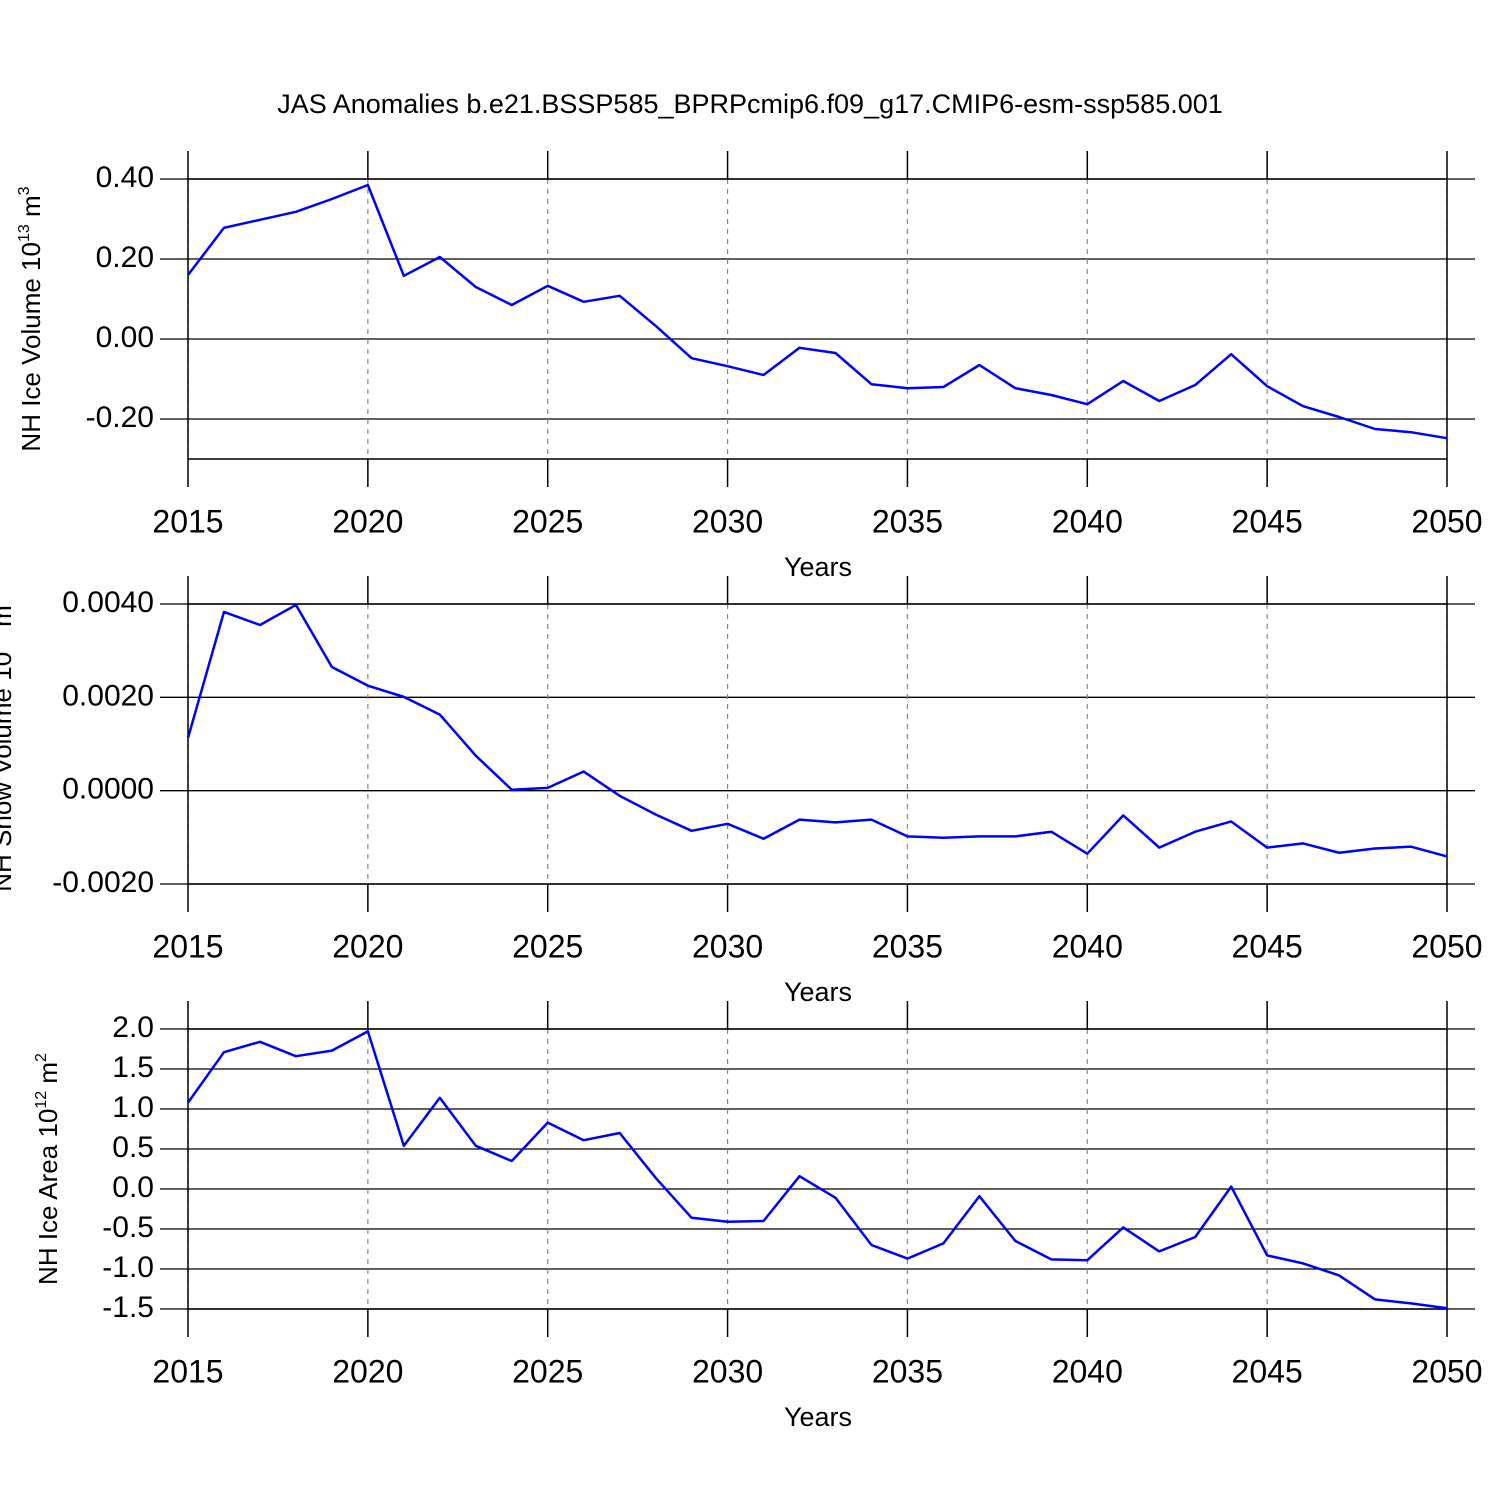  What do you see at coordinates (133, 1067) in the screenshot?
I see `y-tick-label: 1.5` at bounding box center [133, 1067].